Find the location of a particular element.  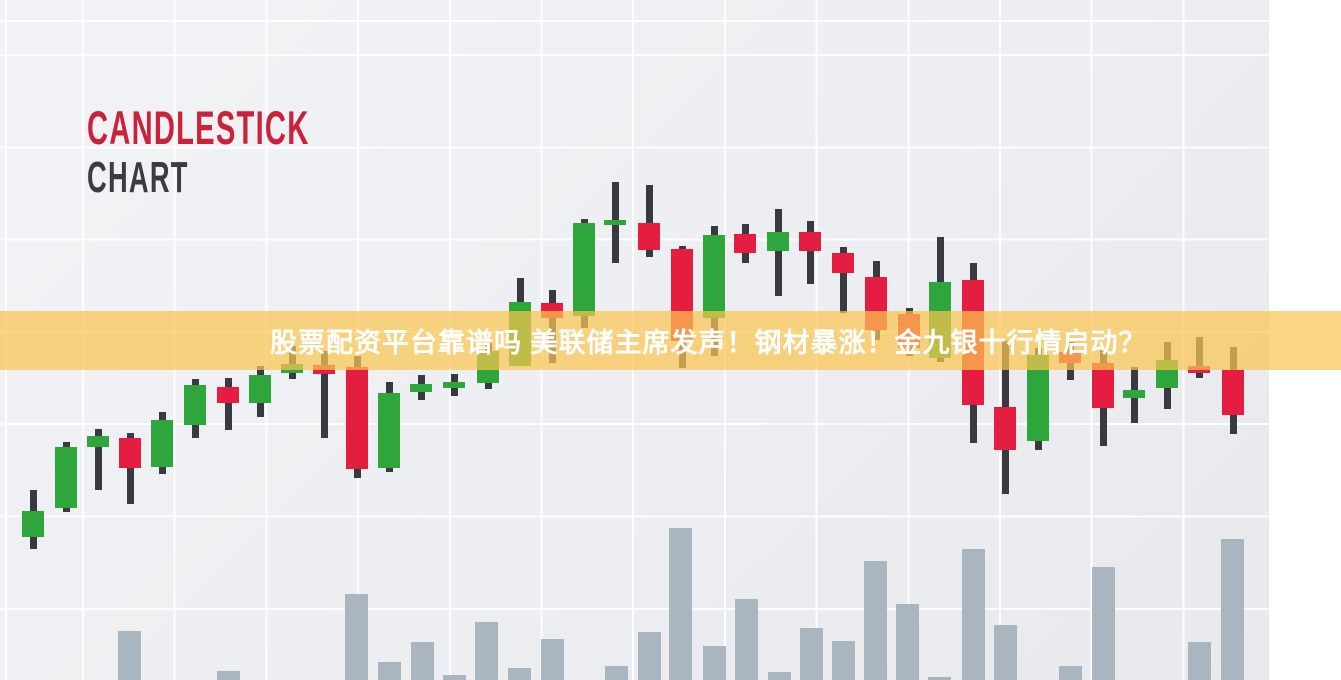

headline-text: 股票配资平台靠谱吗 美联储主席发声！钢材暴涨！金九银十行情启动？ is located at coordinates (708, 343).